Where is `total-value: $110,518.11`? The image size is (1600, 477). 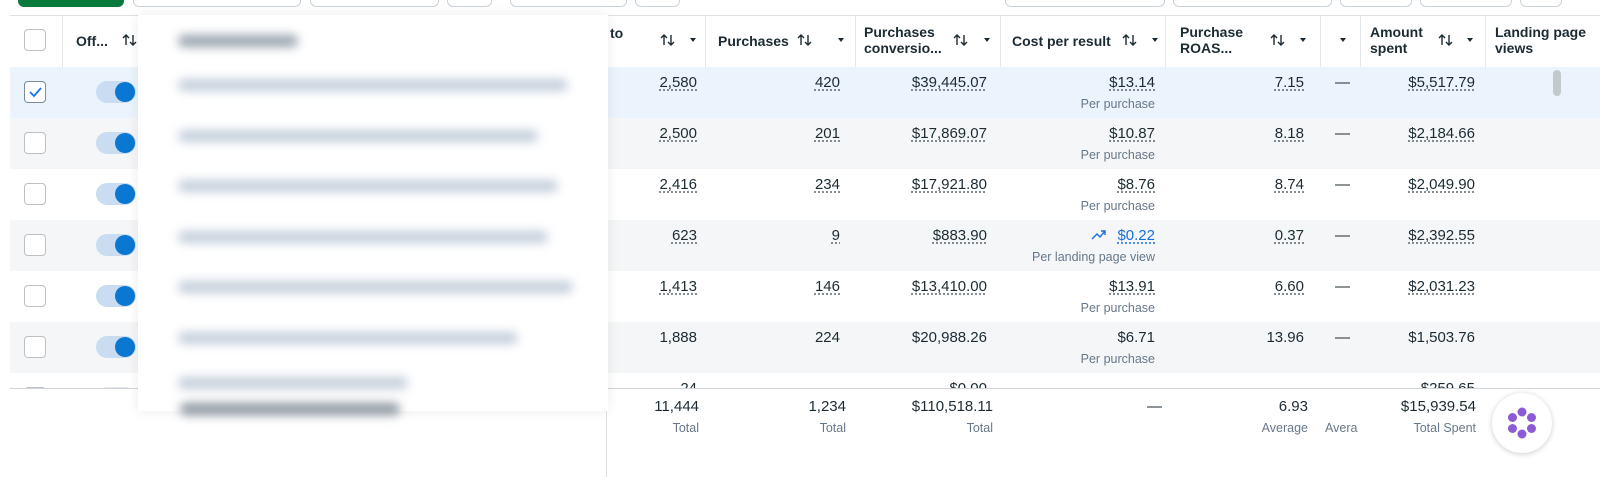
total-value: $110,518.11 is located at coordinates (952, 406).